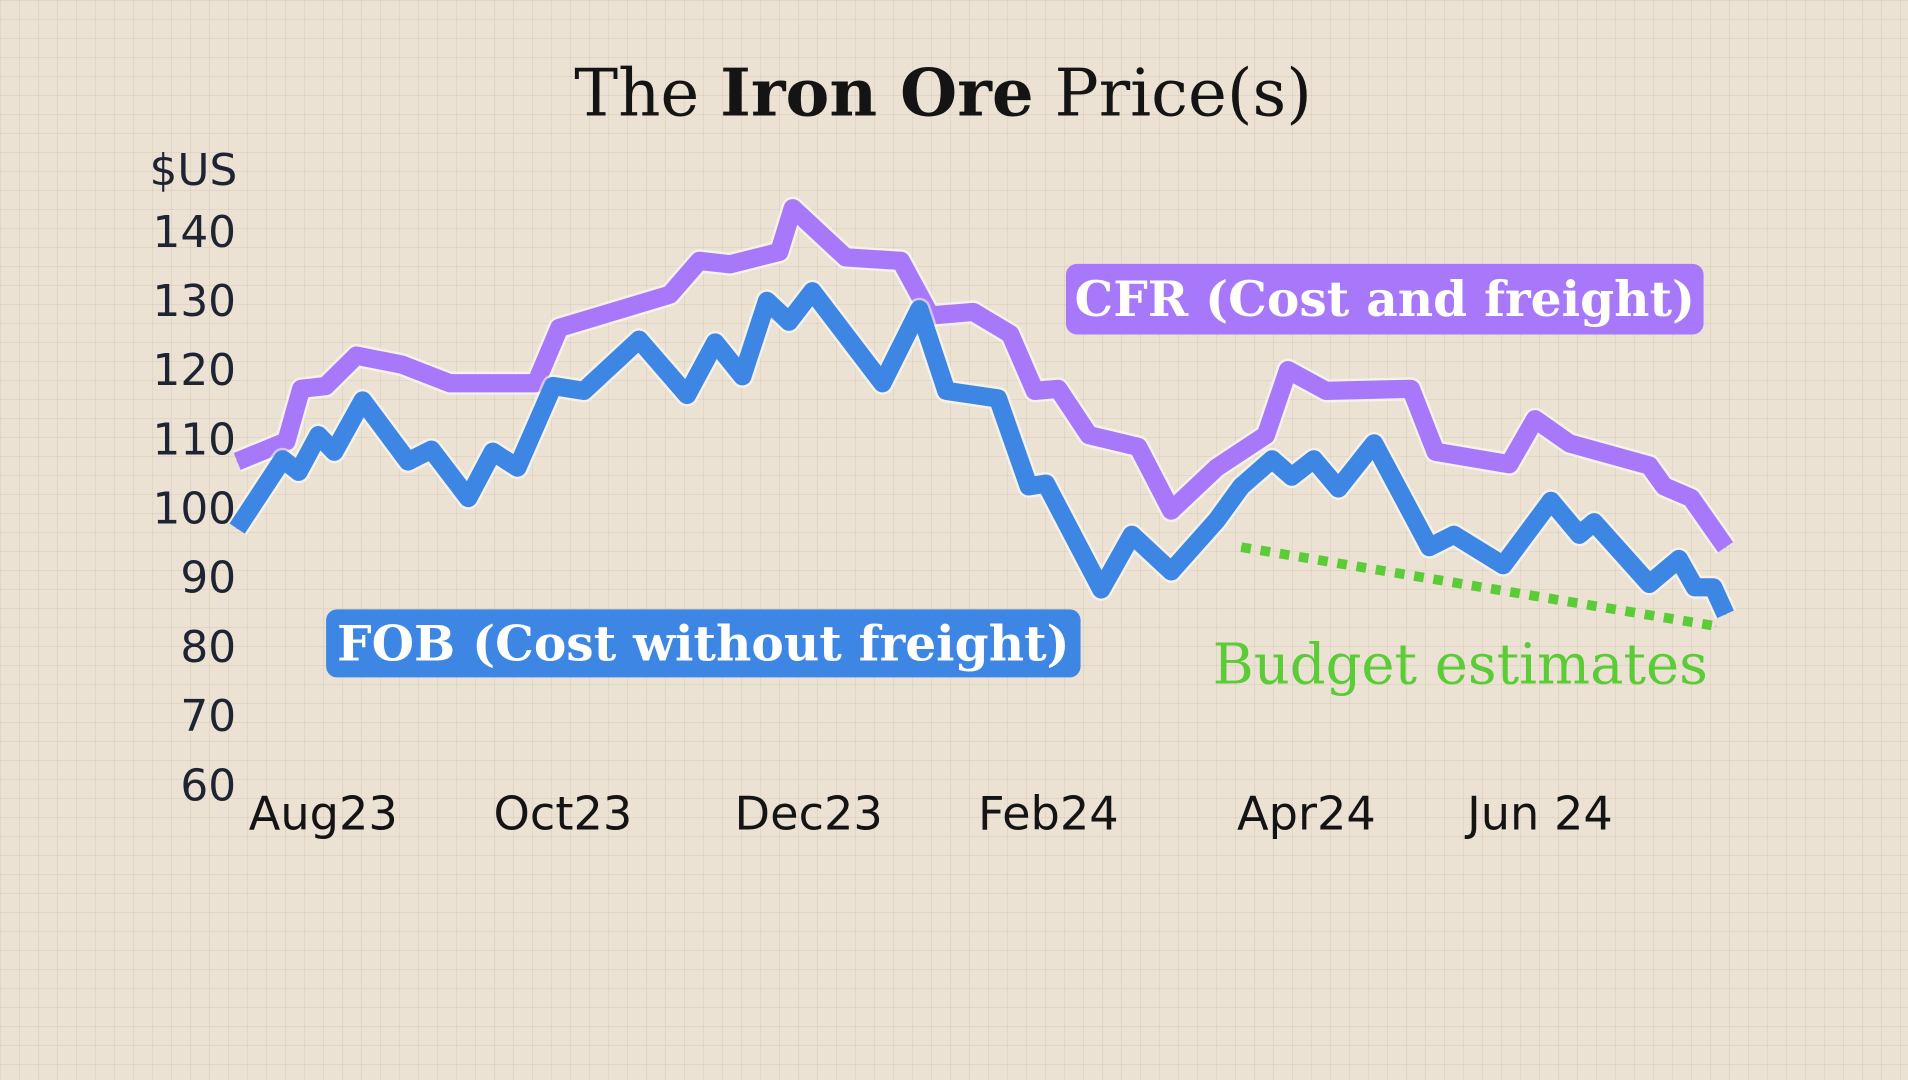  I want to click on cfr-legend-tag-text: CFR (Cost and freight), so click(1384, 299).